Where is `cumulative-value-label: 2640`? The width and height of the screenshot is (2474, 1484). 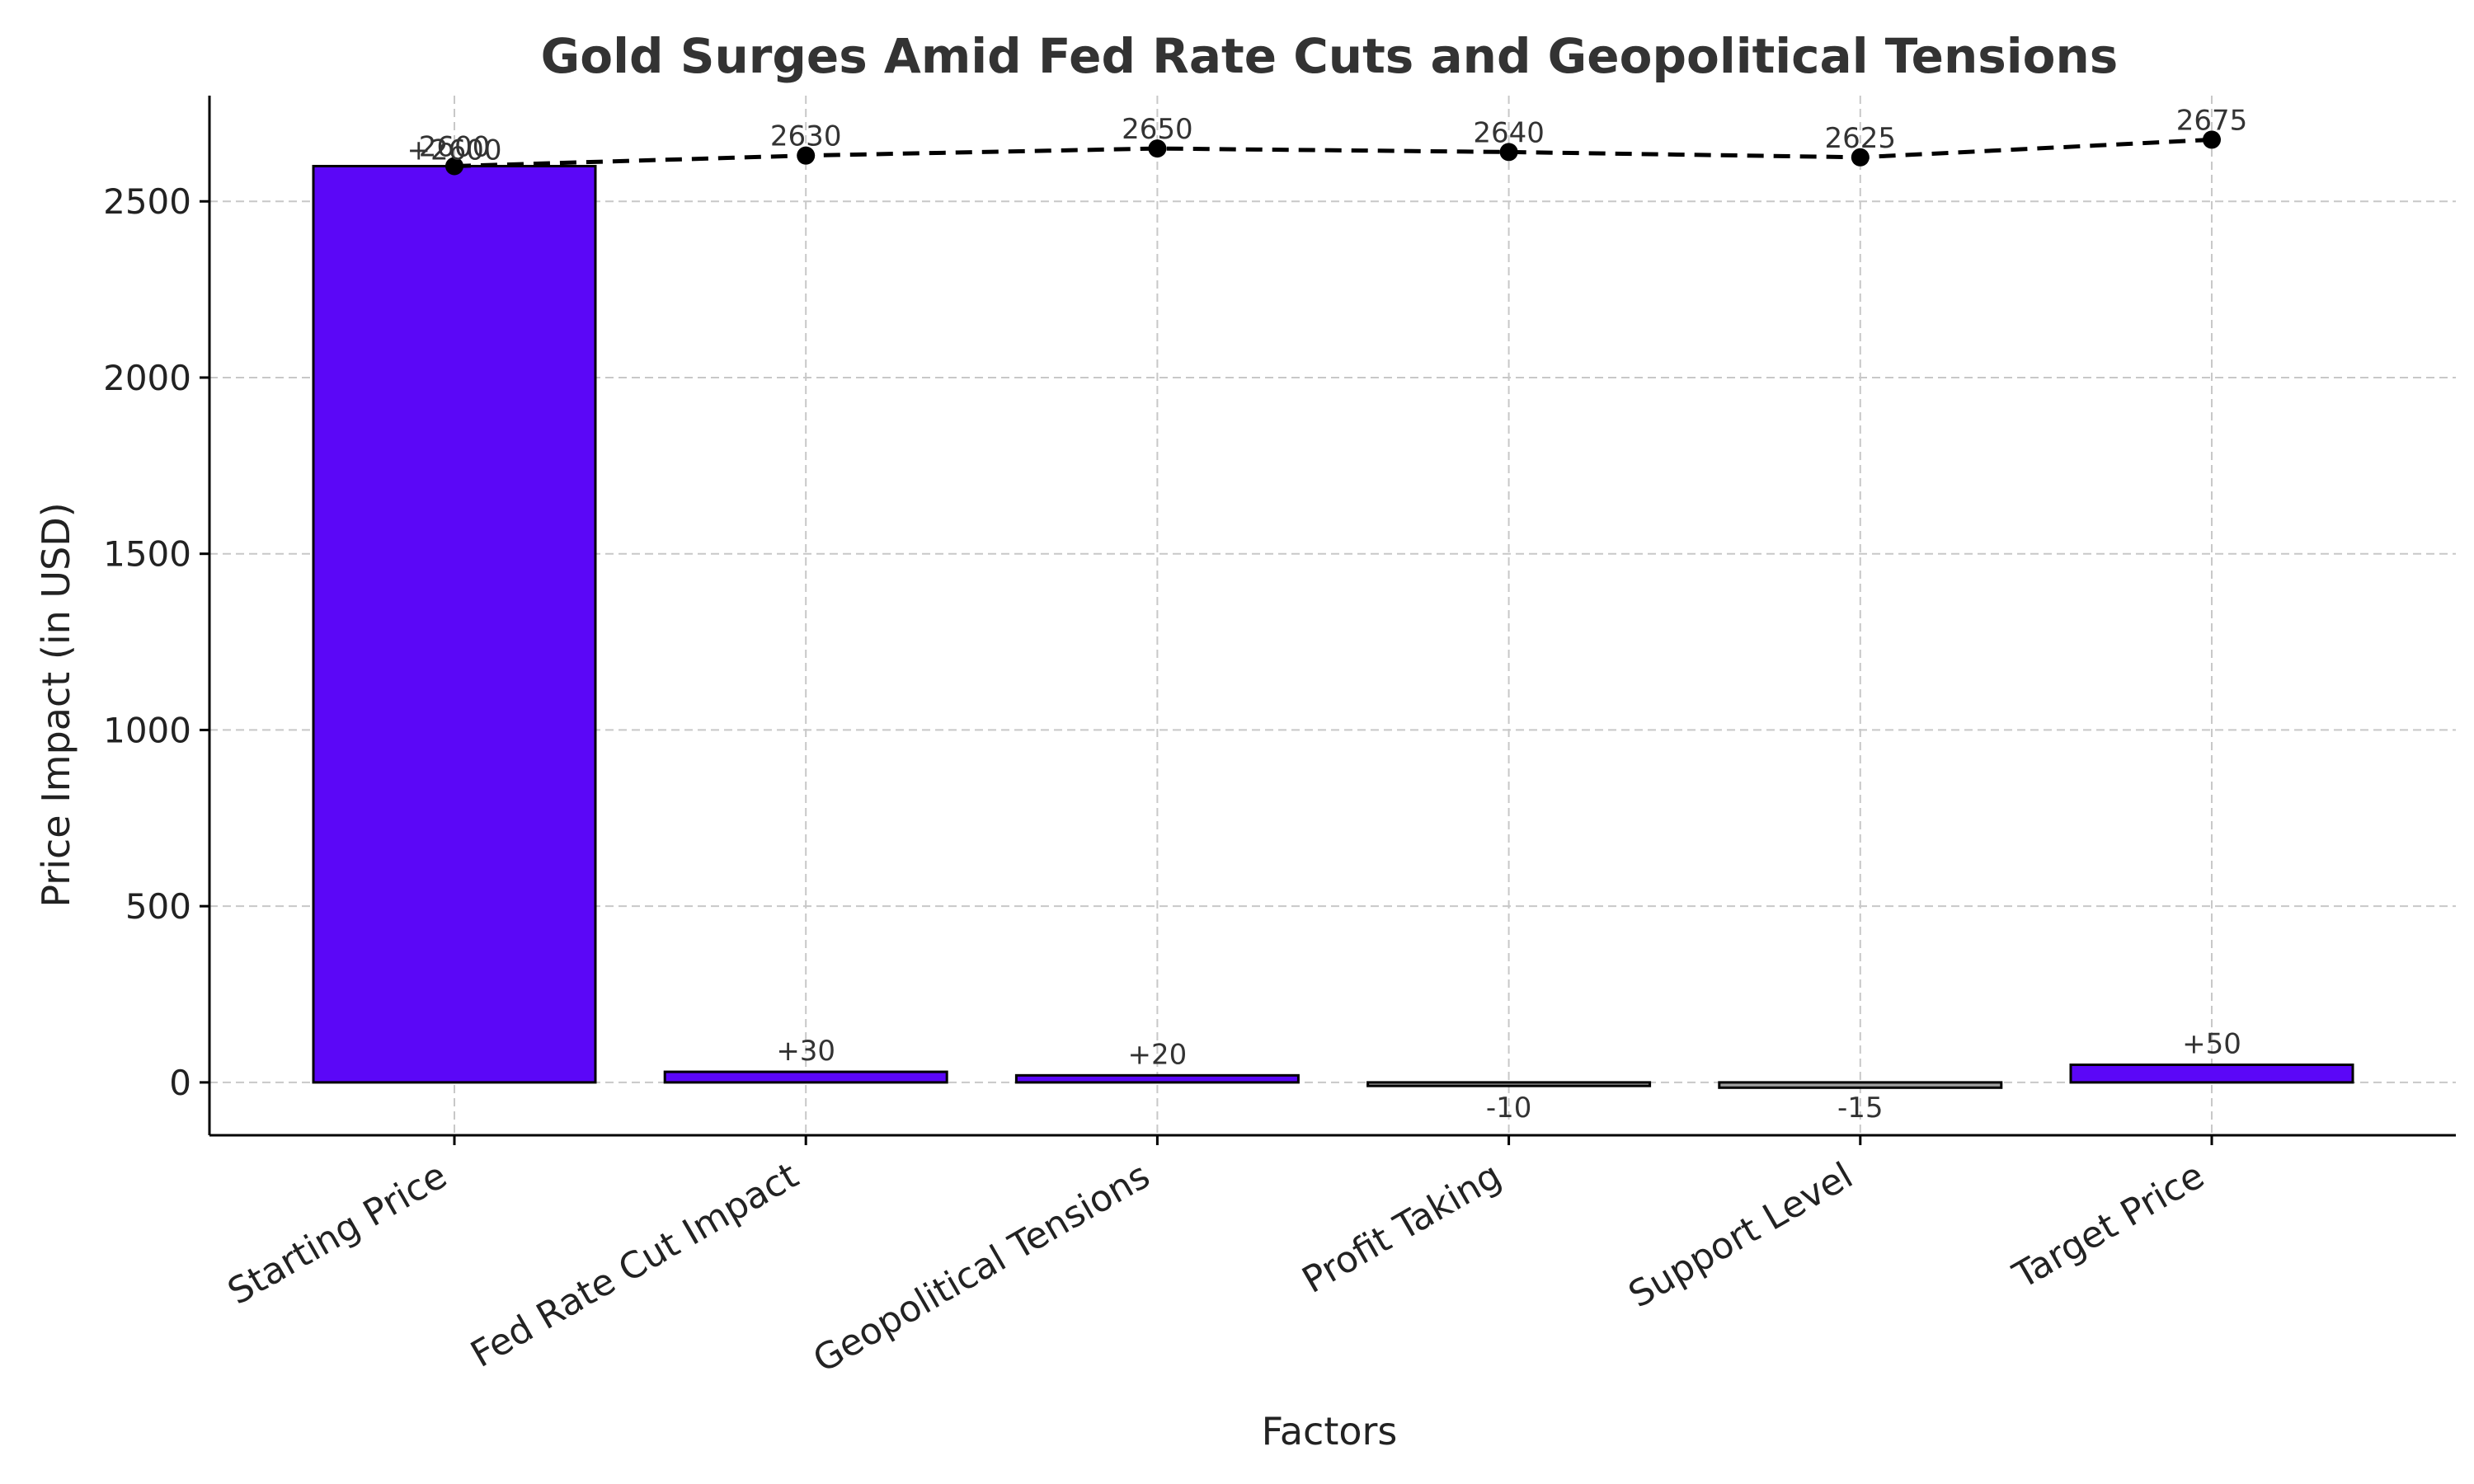
cumulative-value-label: 2640 is located at coordinates (1509, 132).